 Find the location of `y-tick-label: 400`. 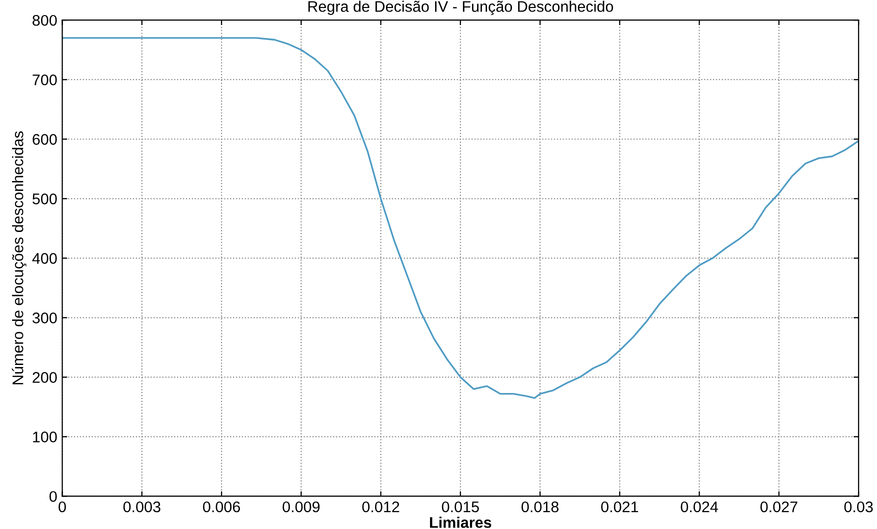

y-tick-label: 400 is located at coordinates (44, 258).